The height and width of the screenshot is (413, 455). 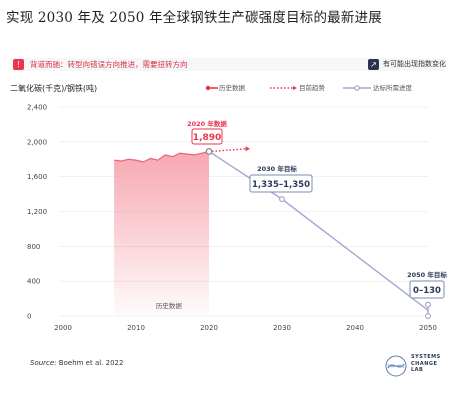 What do you see at coordinates (288, 88) in the screenshot?
I see `legend-marks` at bounding box center [288, 88].